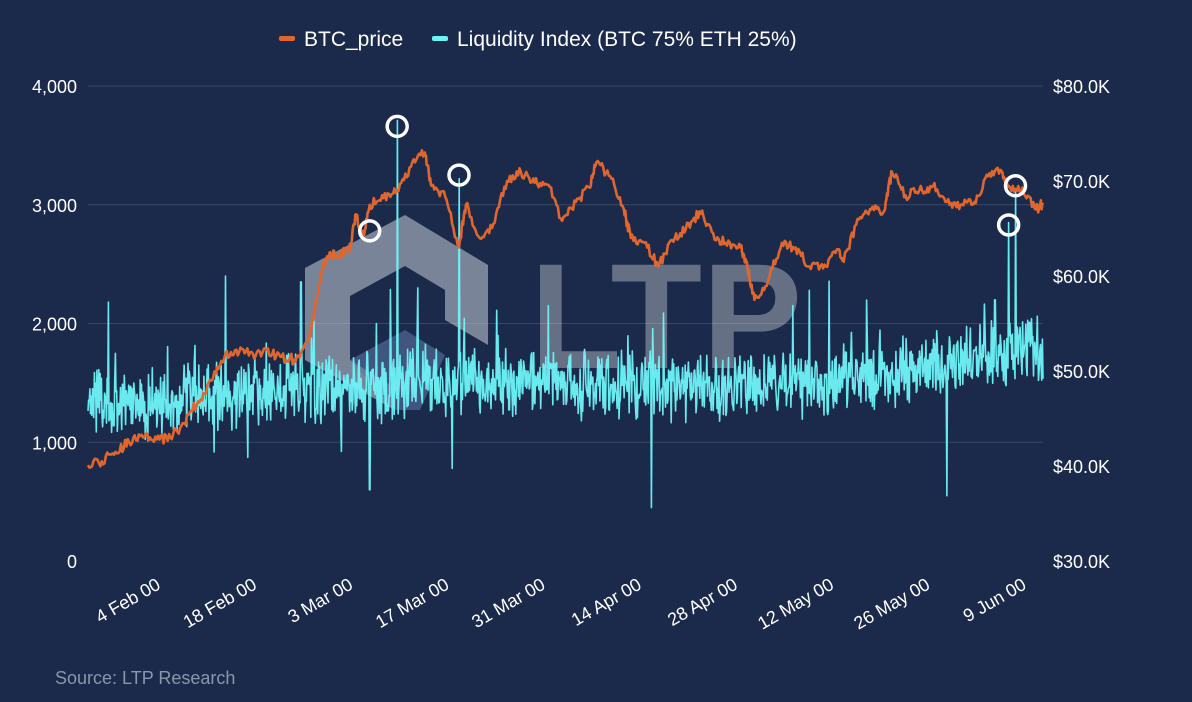 Image resolution: width=1192 pixels, height=702 pixels. What do you see at coordinates (1081, 372) in the screenshot?
I see `y-right-tick-label: $50.0K` at bounding box center [1081, 372].